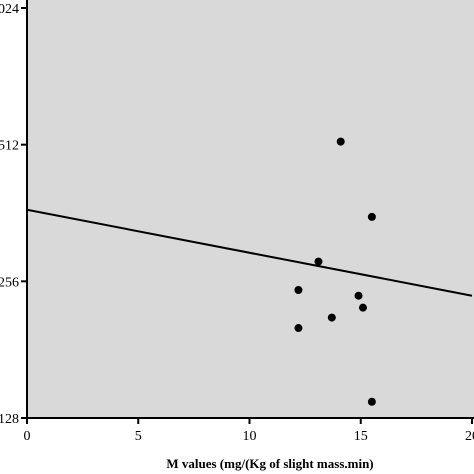 This screenshot has height=474, width=474. Describe the element at coordinates (269, 463) in the screenshot. I see `x-axis-title: M values (mg/(Kg of slight mass.min)` at that location.